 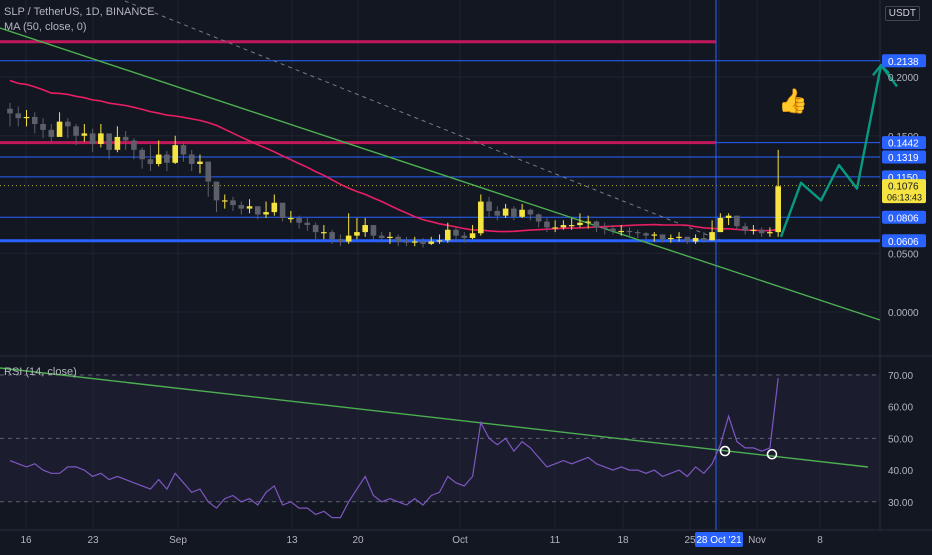 What do you see at coordinates (903, 144) in the screenshot?
I see `price-label-text: 0.1442` at bounding box center [903, 144].